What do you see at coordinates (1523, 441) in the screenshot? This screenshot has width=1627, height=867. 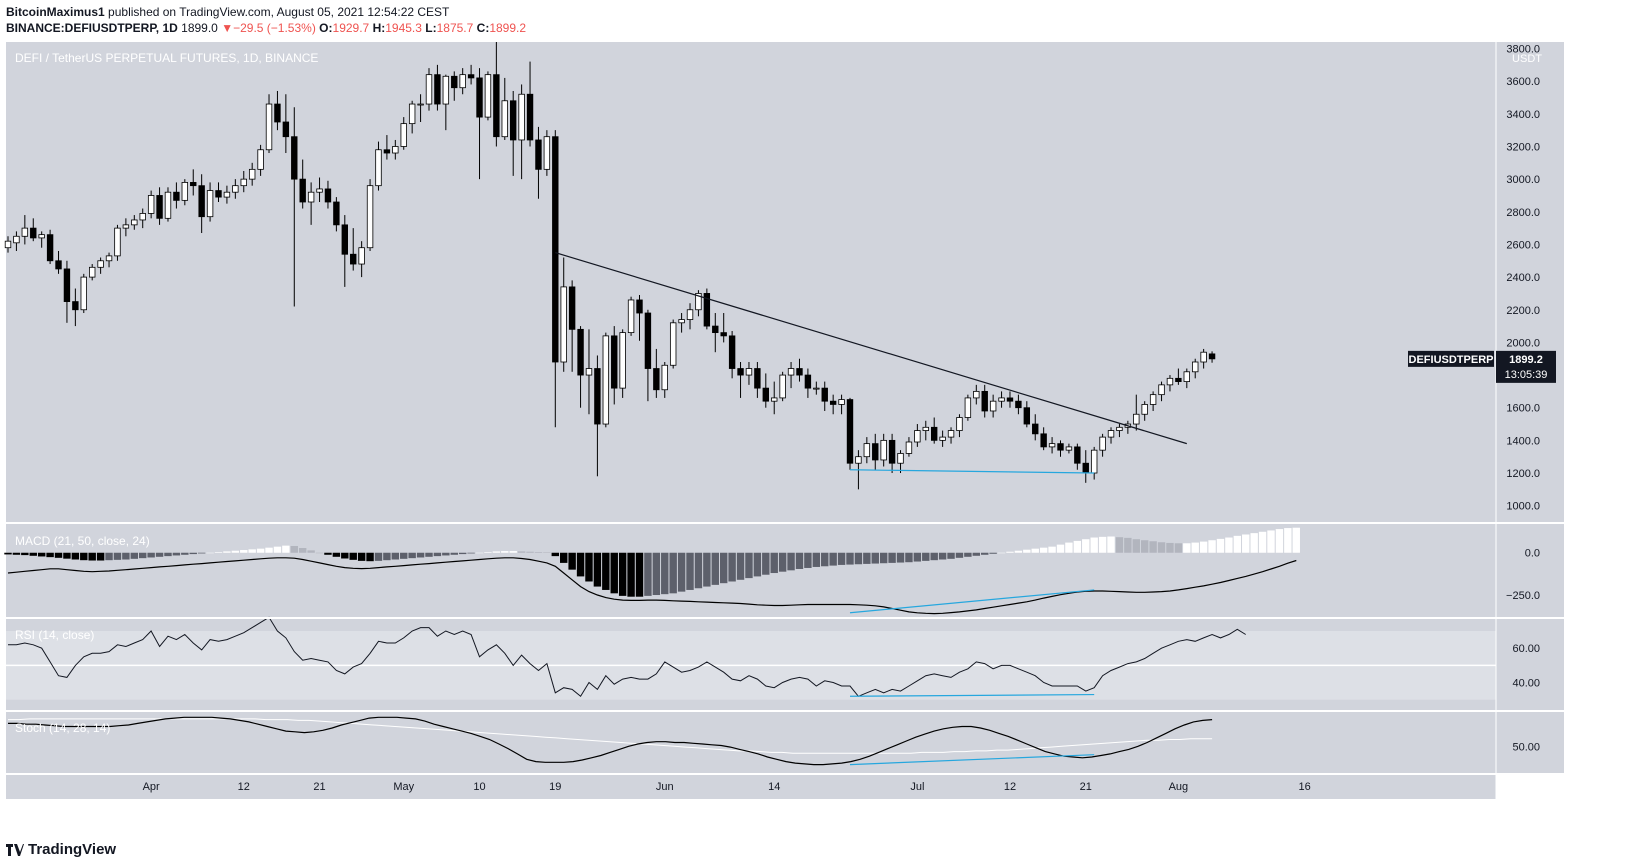 I see `price-tick-label: 1400.0` at bounding box center [1523, 441].